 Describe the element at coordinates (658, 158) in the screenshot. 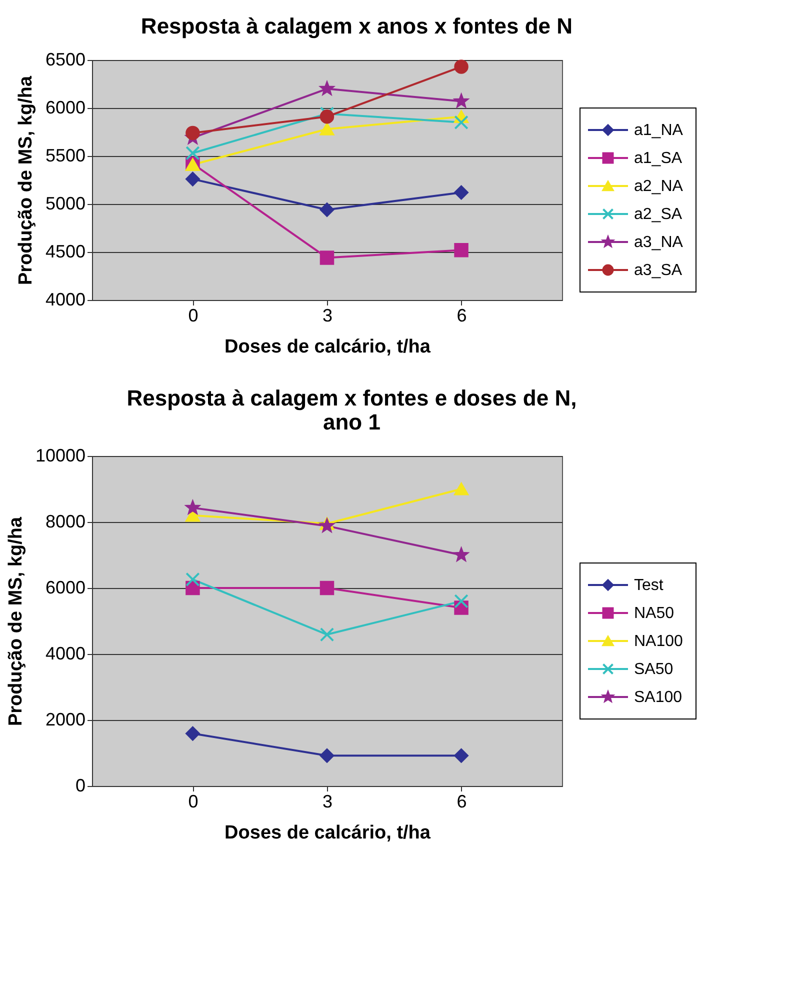

I see `legend-label: a1_SA` at that location.